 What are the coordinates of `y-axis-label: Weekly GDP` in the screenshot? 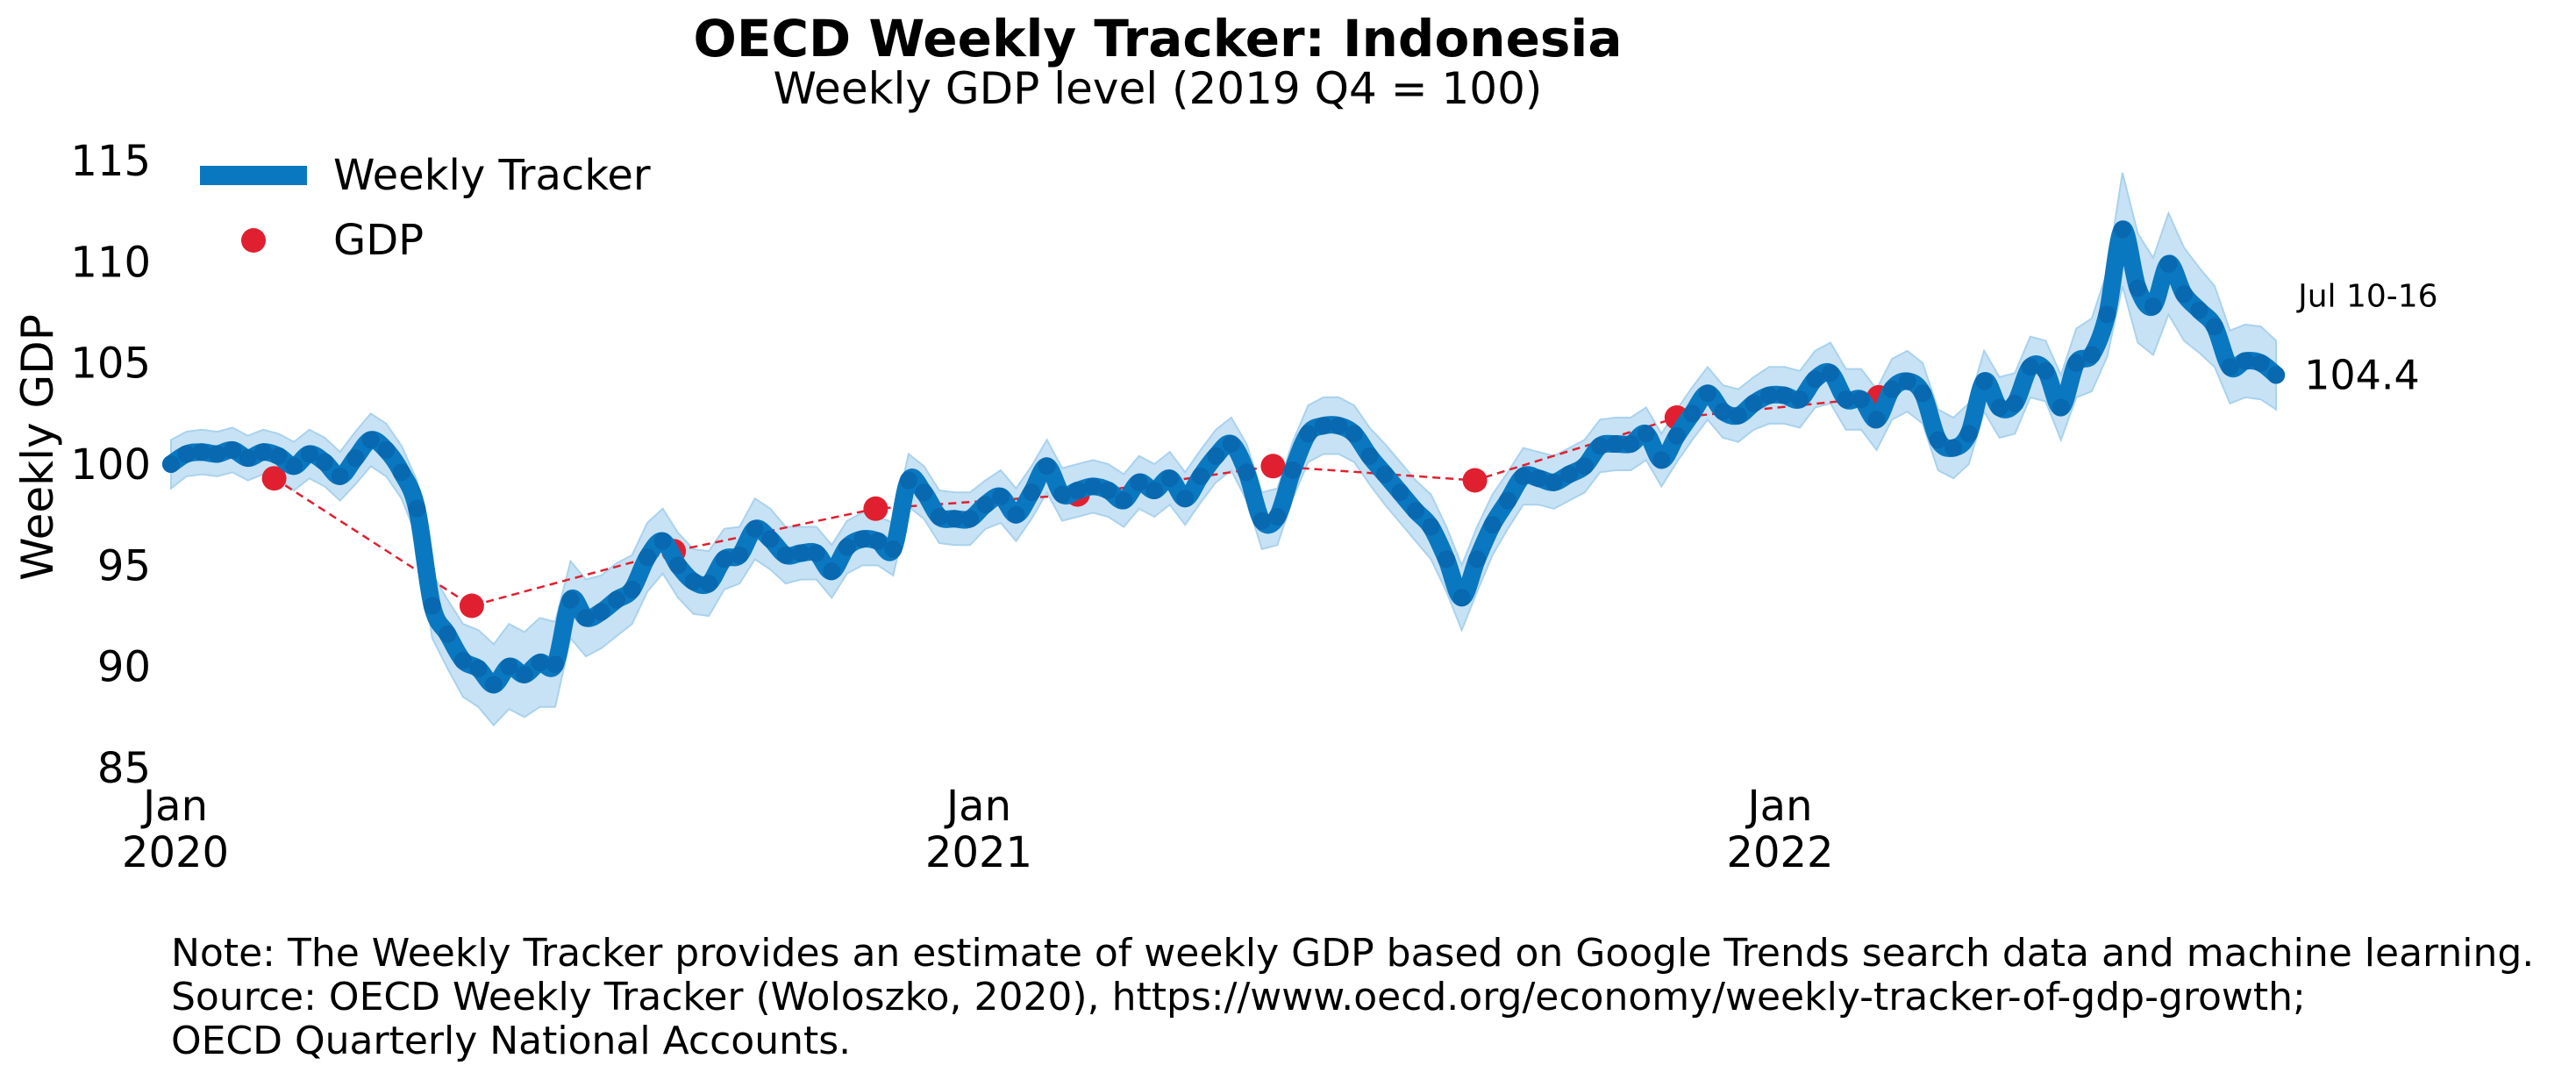 It's located at (37, 447).